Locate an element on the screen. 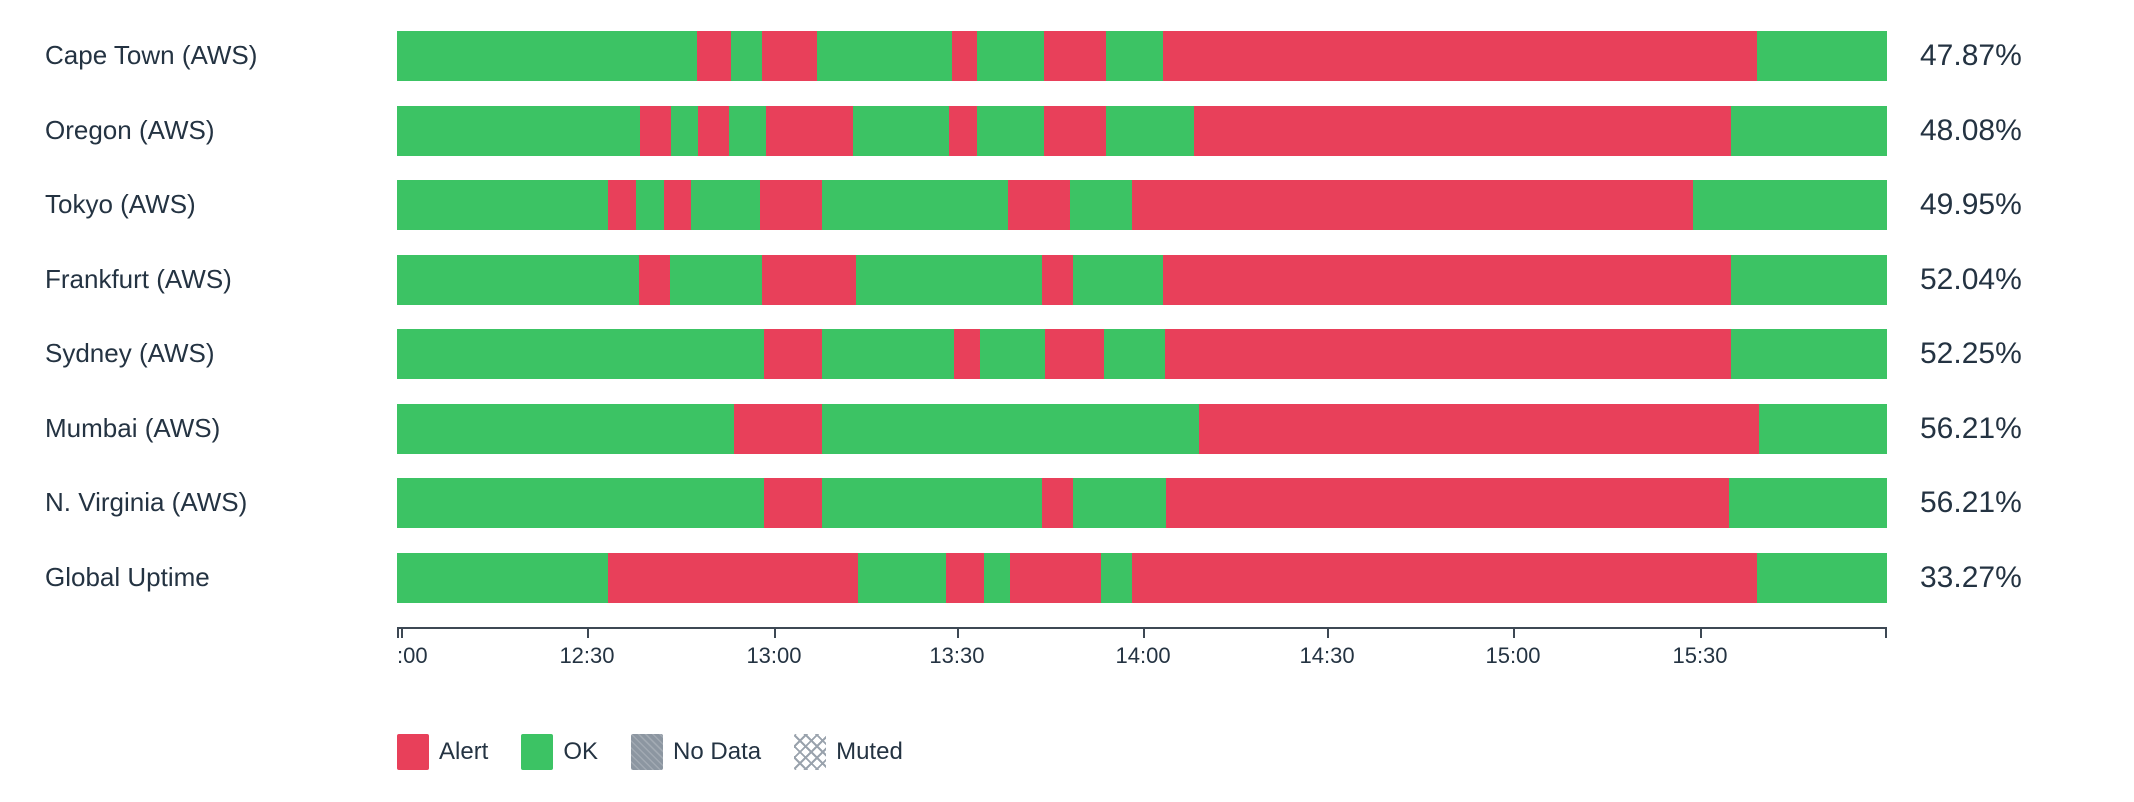  legend-label: Muted is located at coordinates (869, 751).